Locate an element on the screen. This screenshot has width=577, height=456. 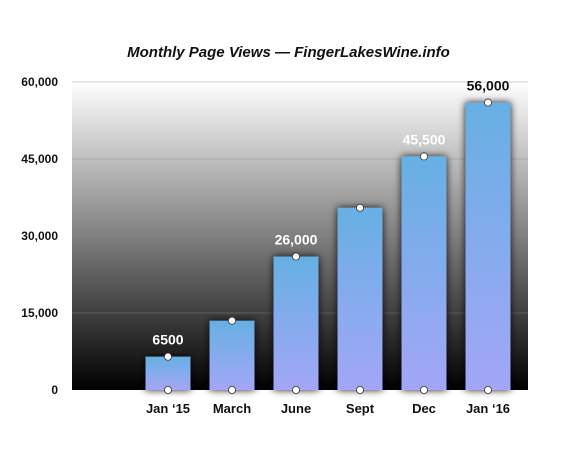
y-tick-label: 60,000 is located at coordinates (39, 82).